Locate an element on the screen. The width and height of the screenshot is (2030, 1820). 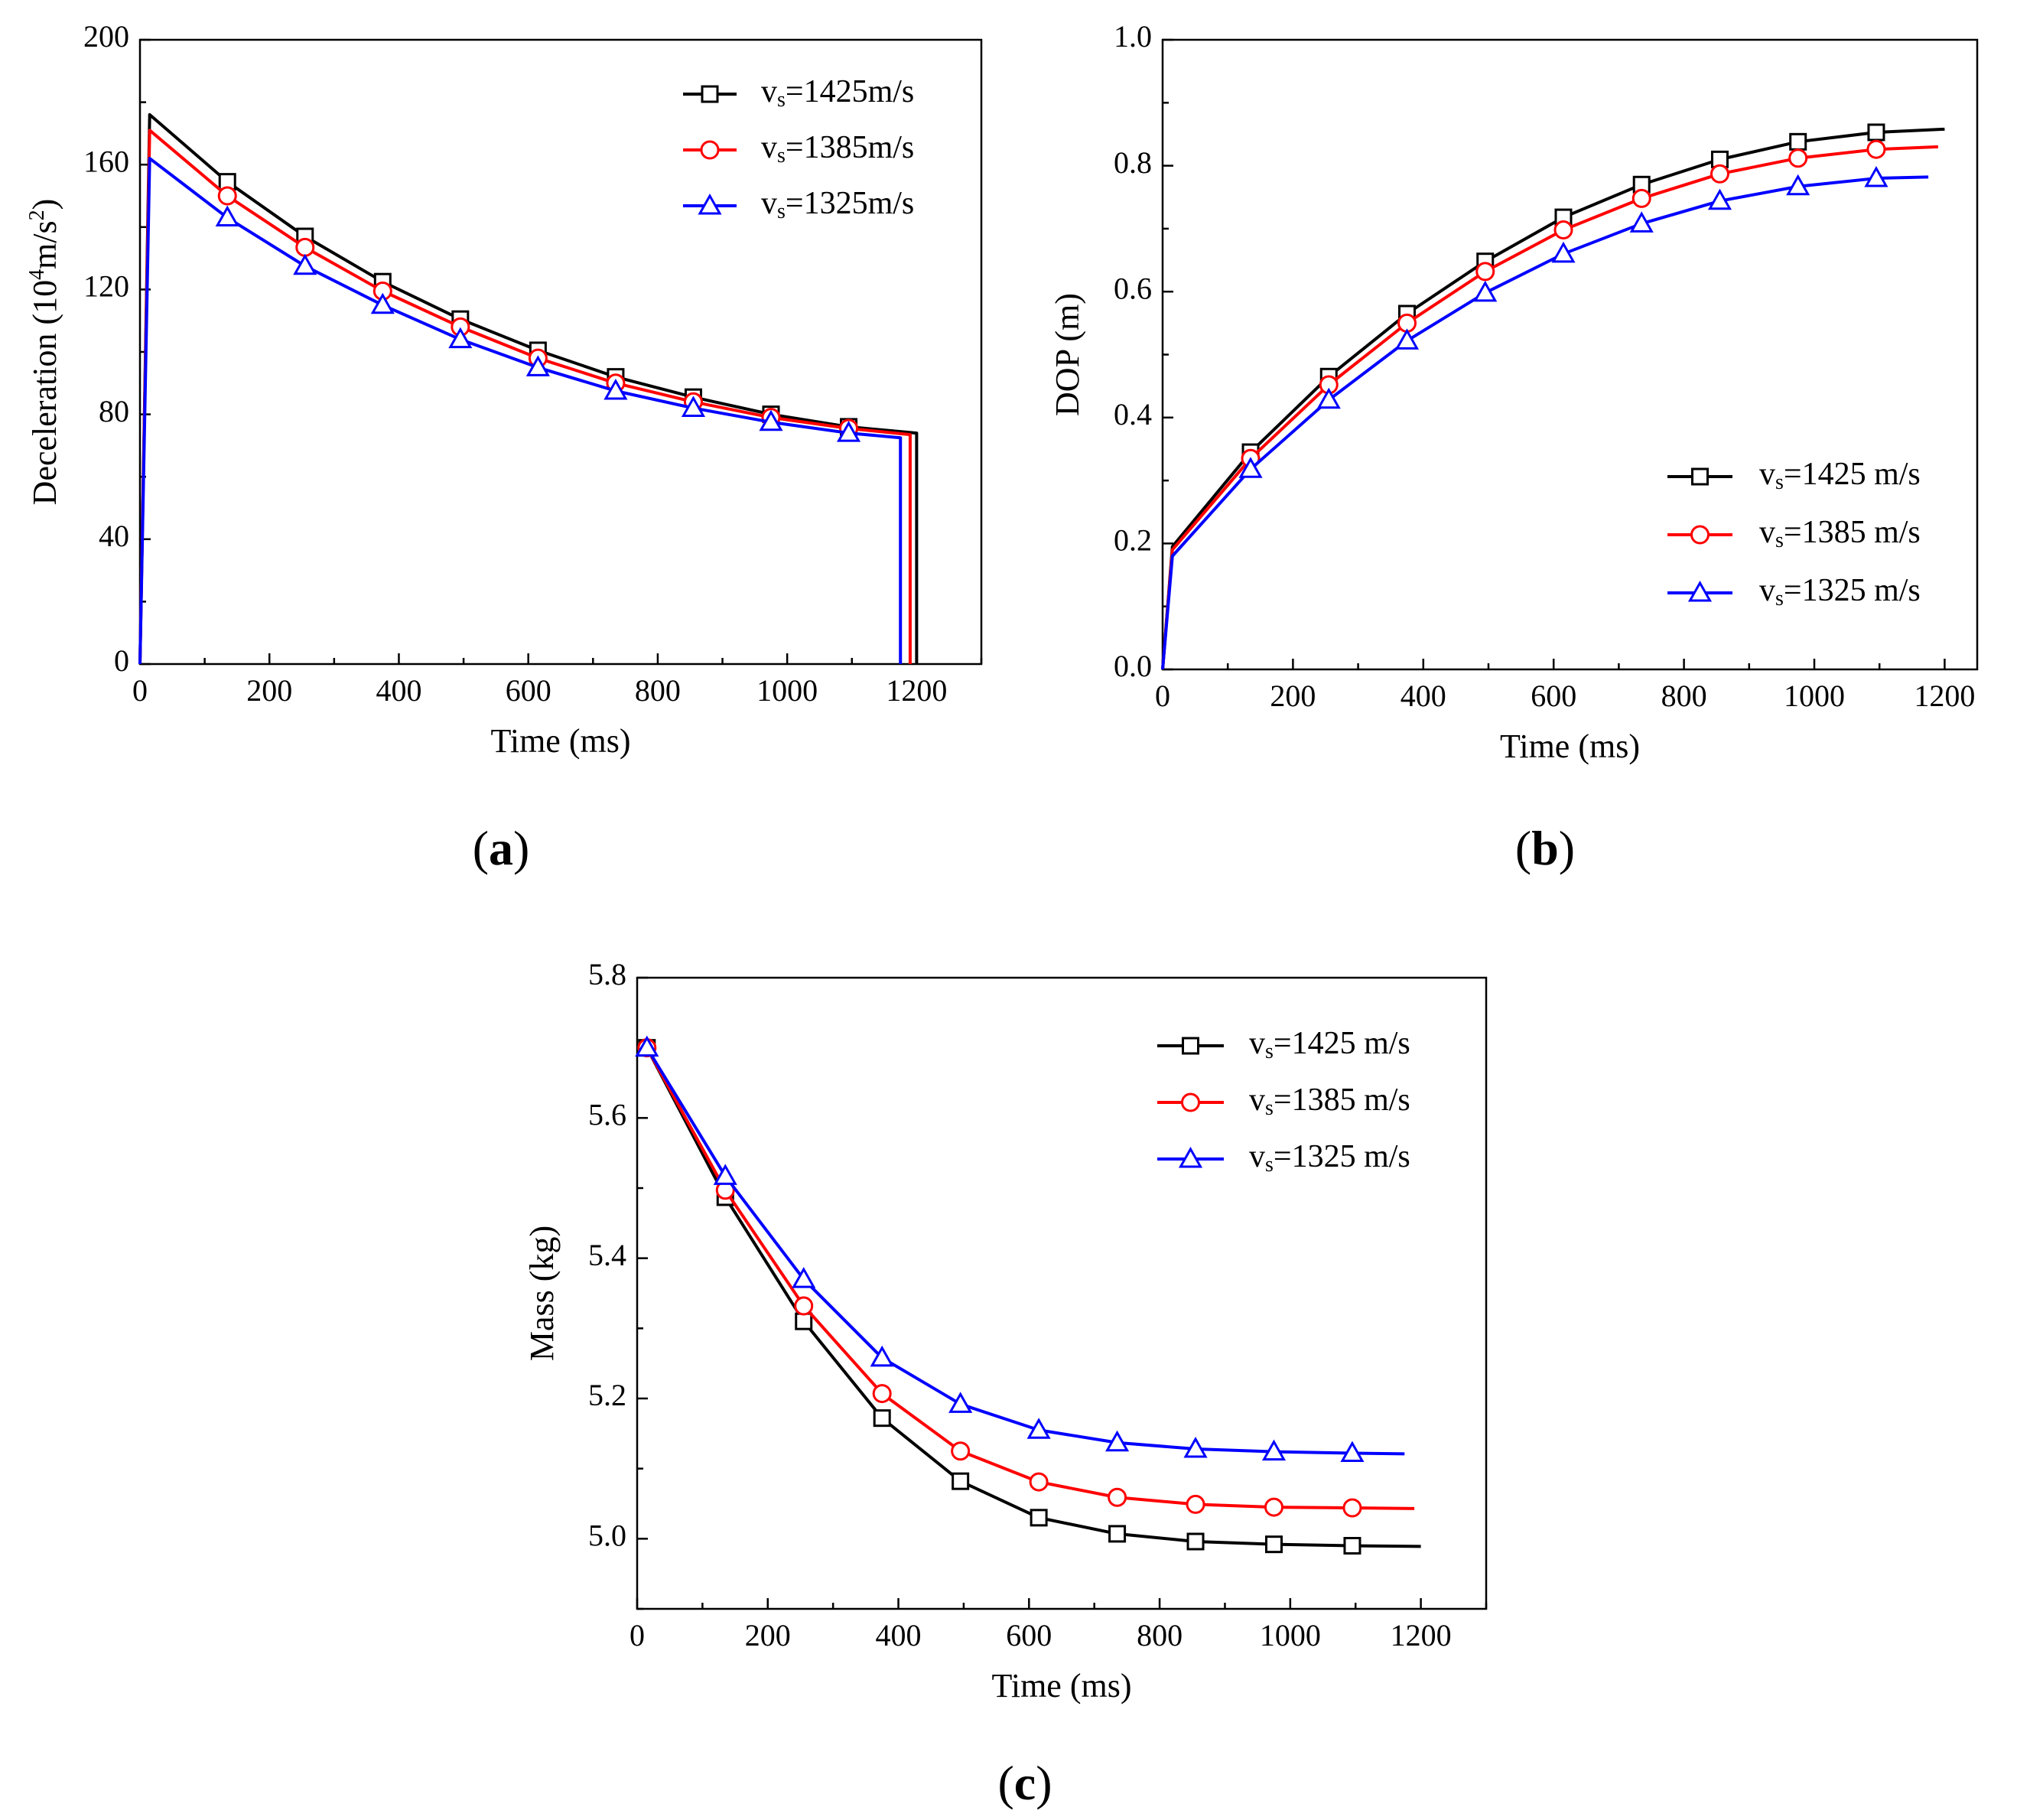
y-tick-label-a: 200 is located at coordinates (106, 36).